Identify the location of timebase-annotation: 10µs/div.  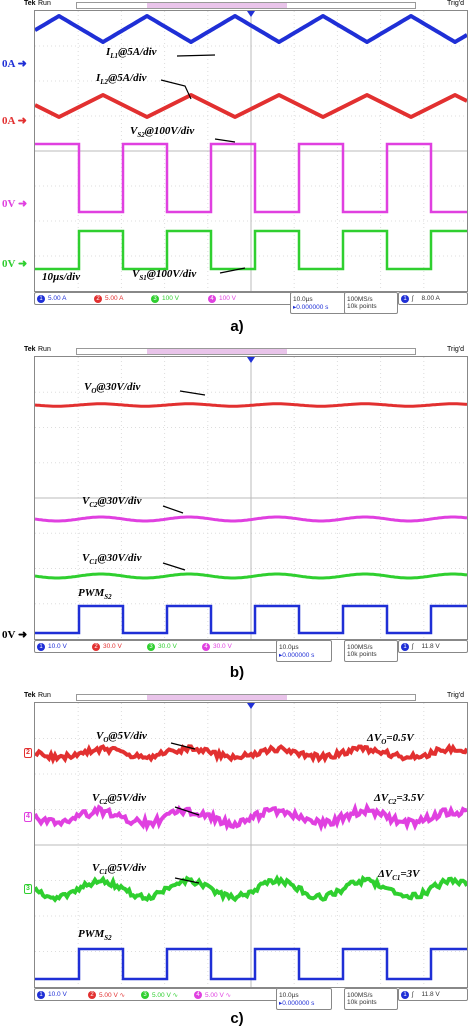
(61, 277).